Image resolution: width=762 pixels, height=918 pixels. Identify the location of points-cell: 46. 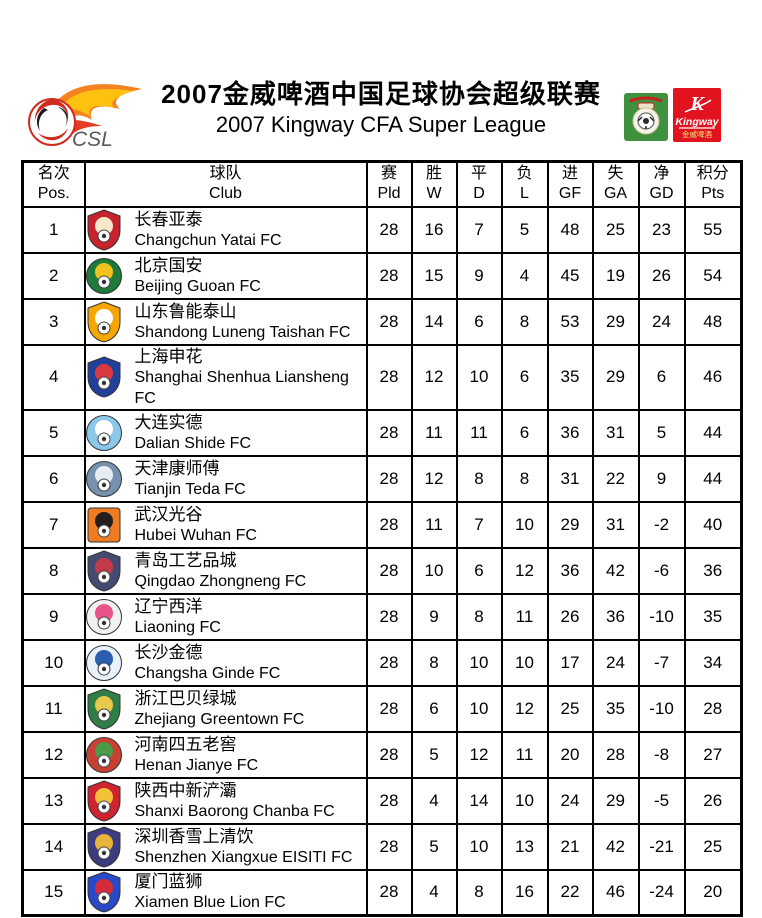
(713, 377).